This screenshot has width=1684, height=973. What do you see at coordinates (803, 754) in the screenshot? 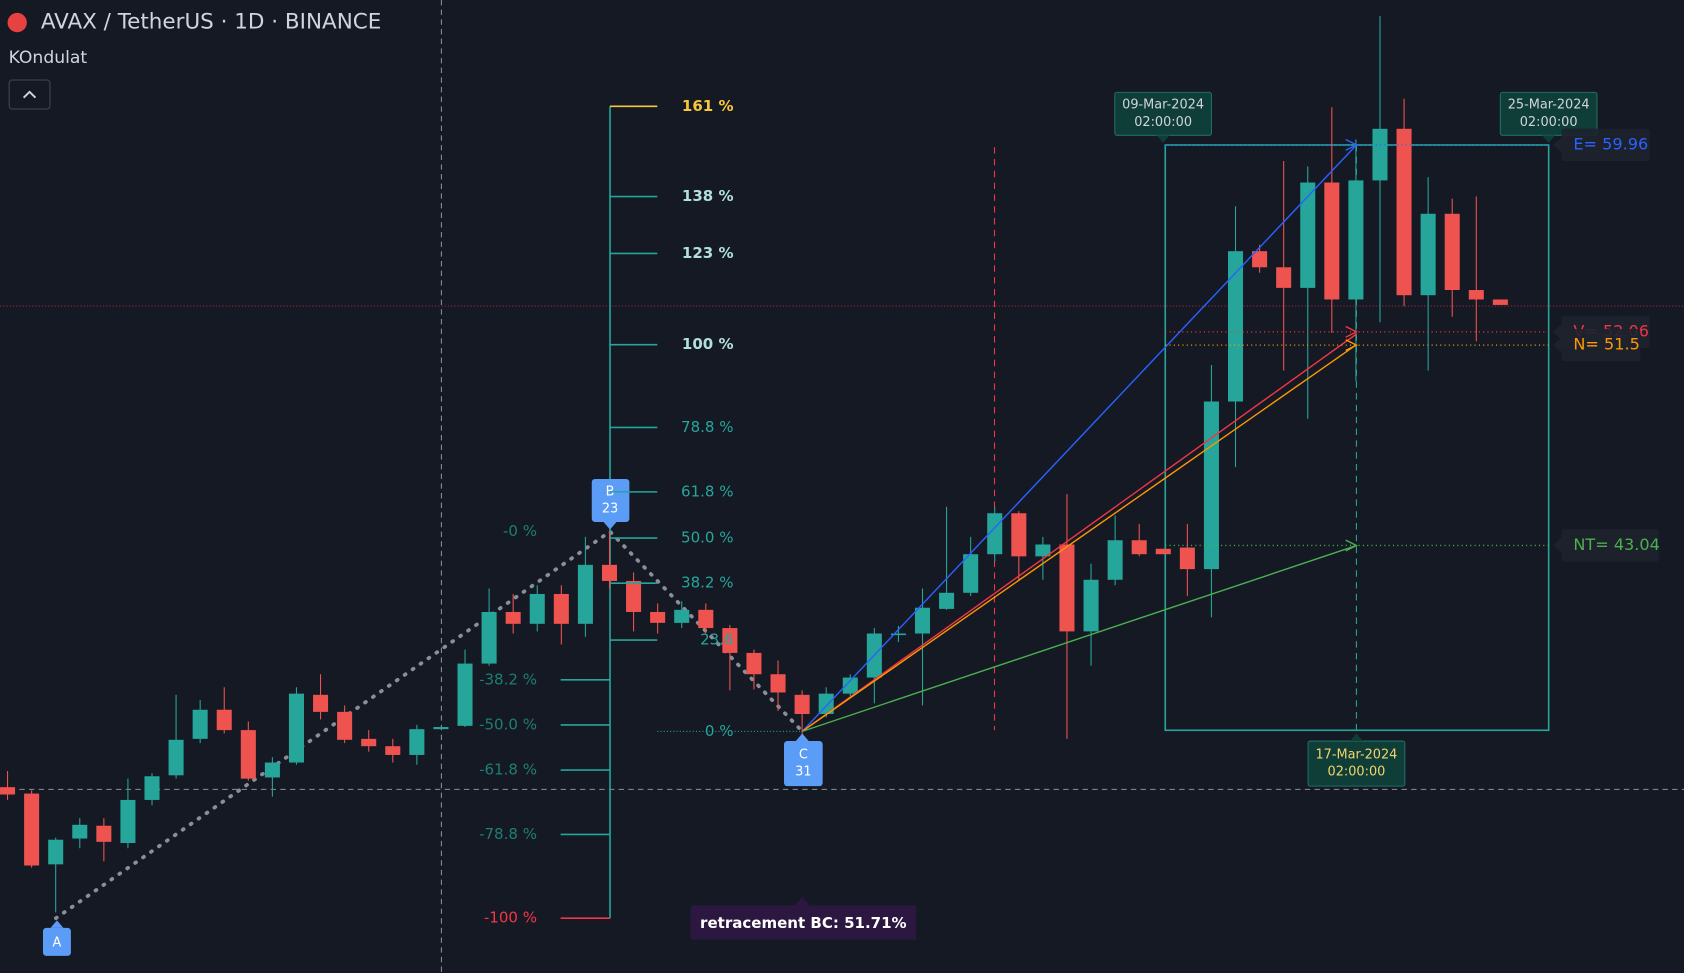
I see `point-label: C` at bounding box center [803, 754].